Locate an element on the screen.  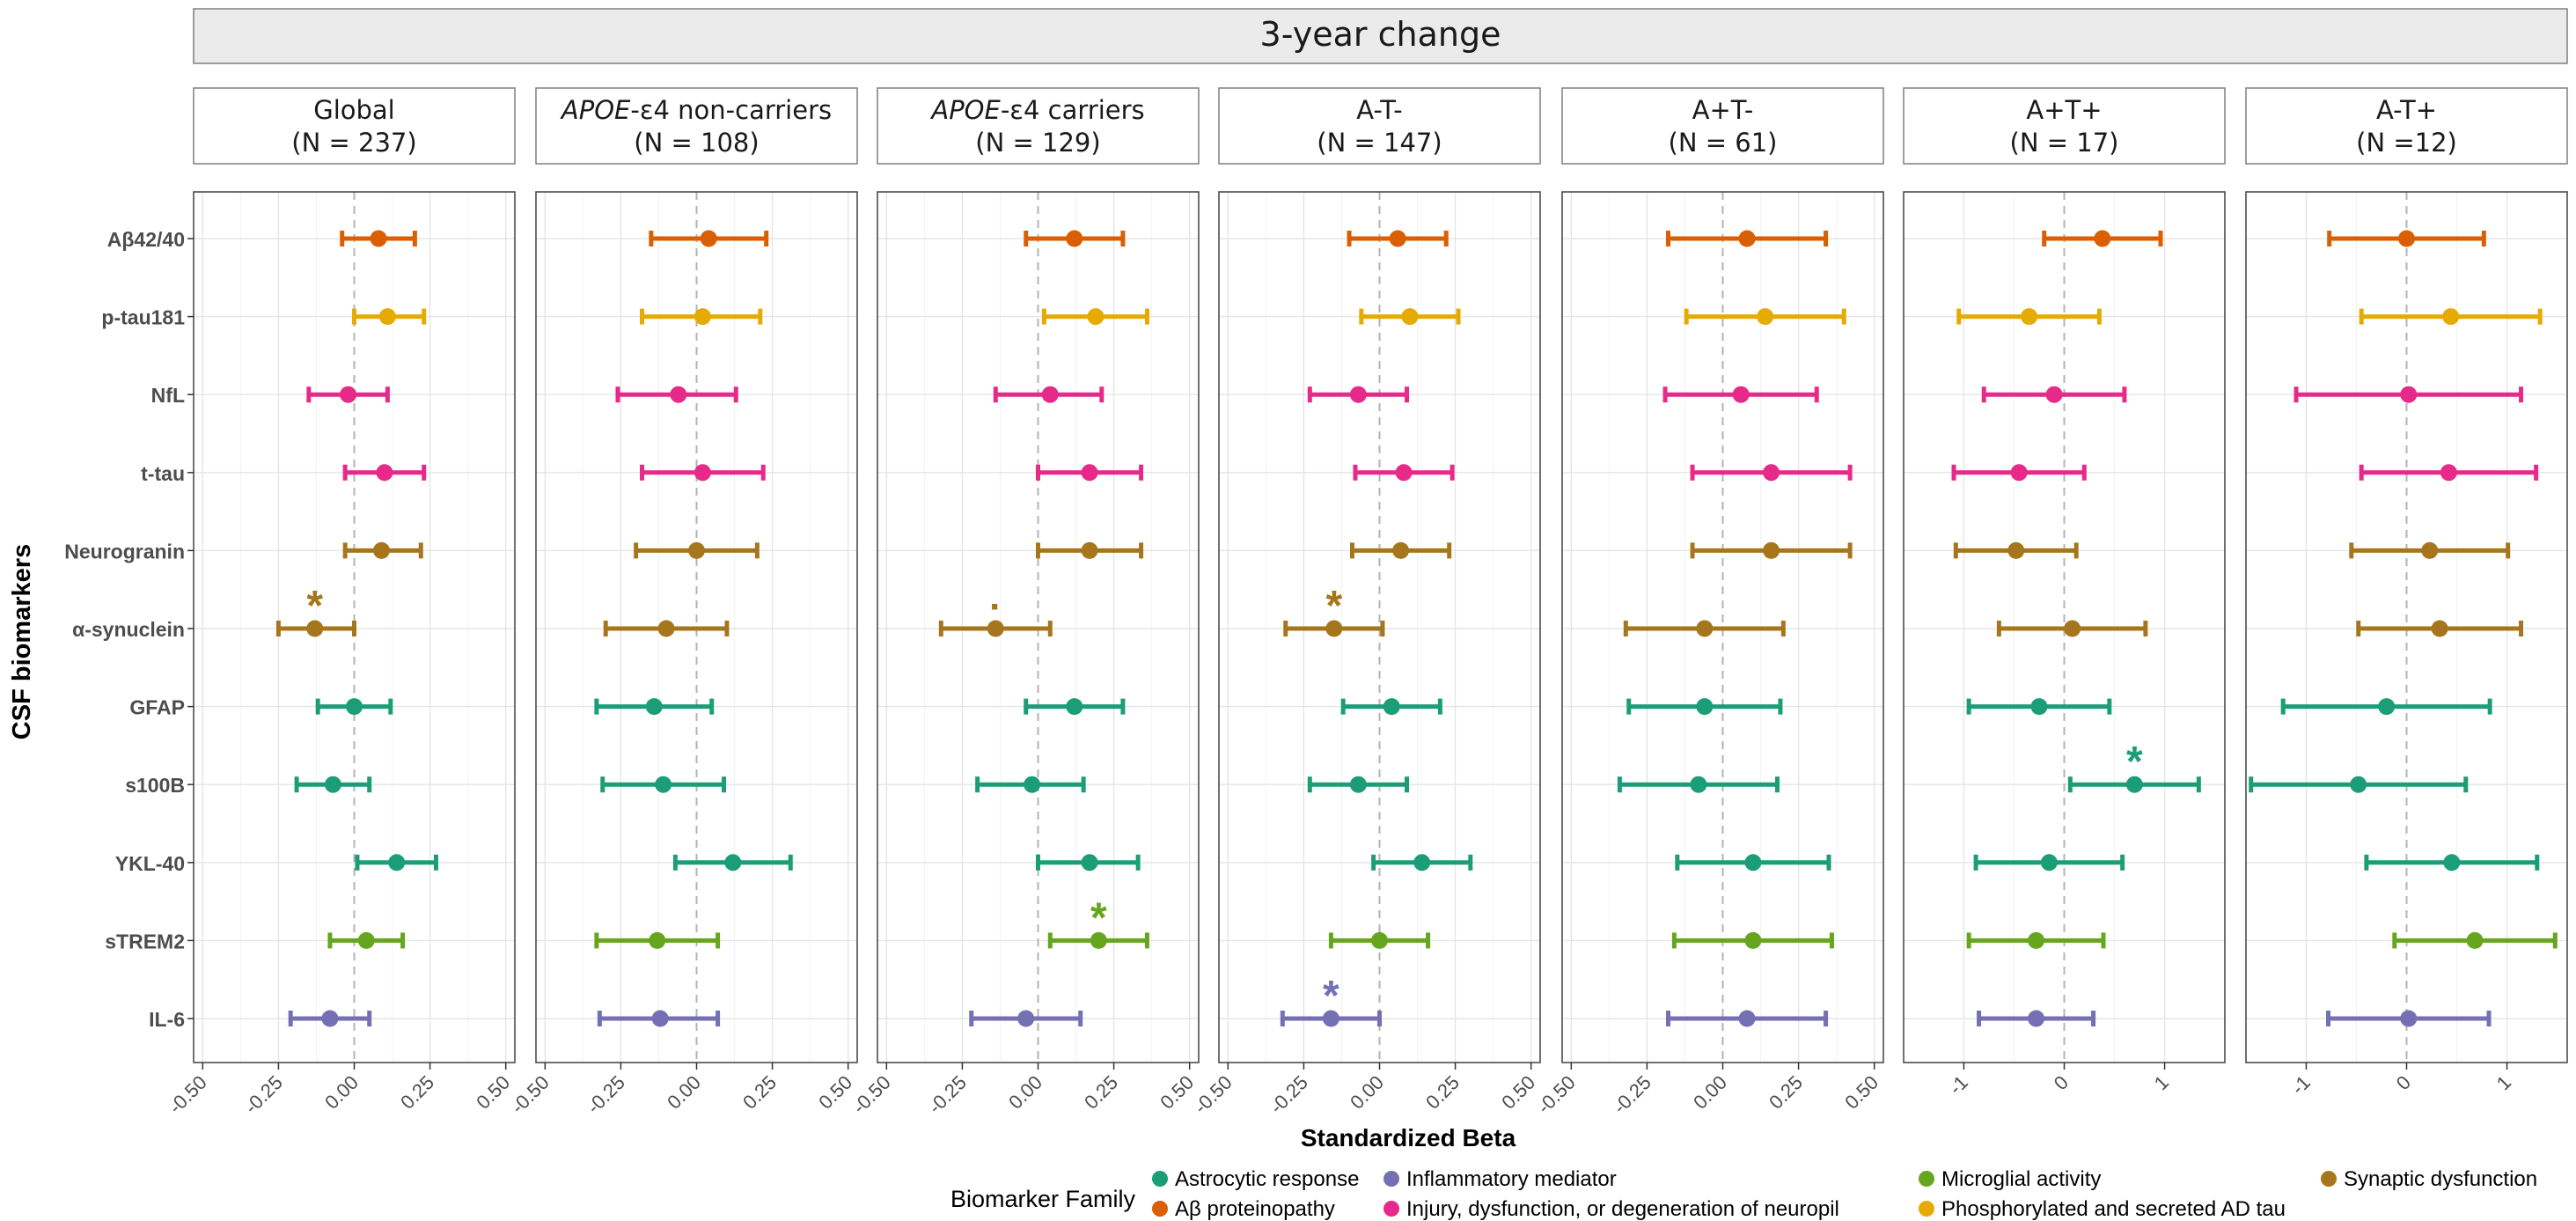
legend-label: Aβ proteinopathy is located at coordinates (1255, 1209).